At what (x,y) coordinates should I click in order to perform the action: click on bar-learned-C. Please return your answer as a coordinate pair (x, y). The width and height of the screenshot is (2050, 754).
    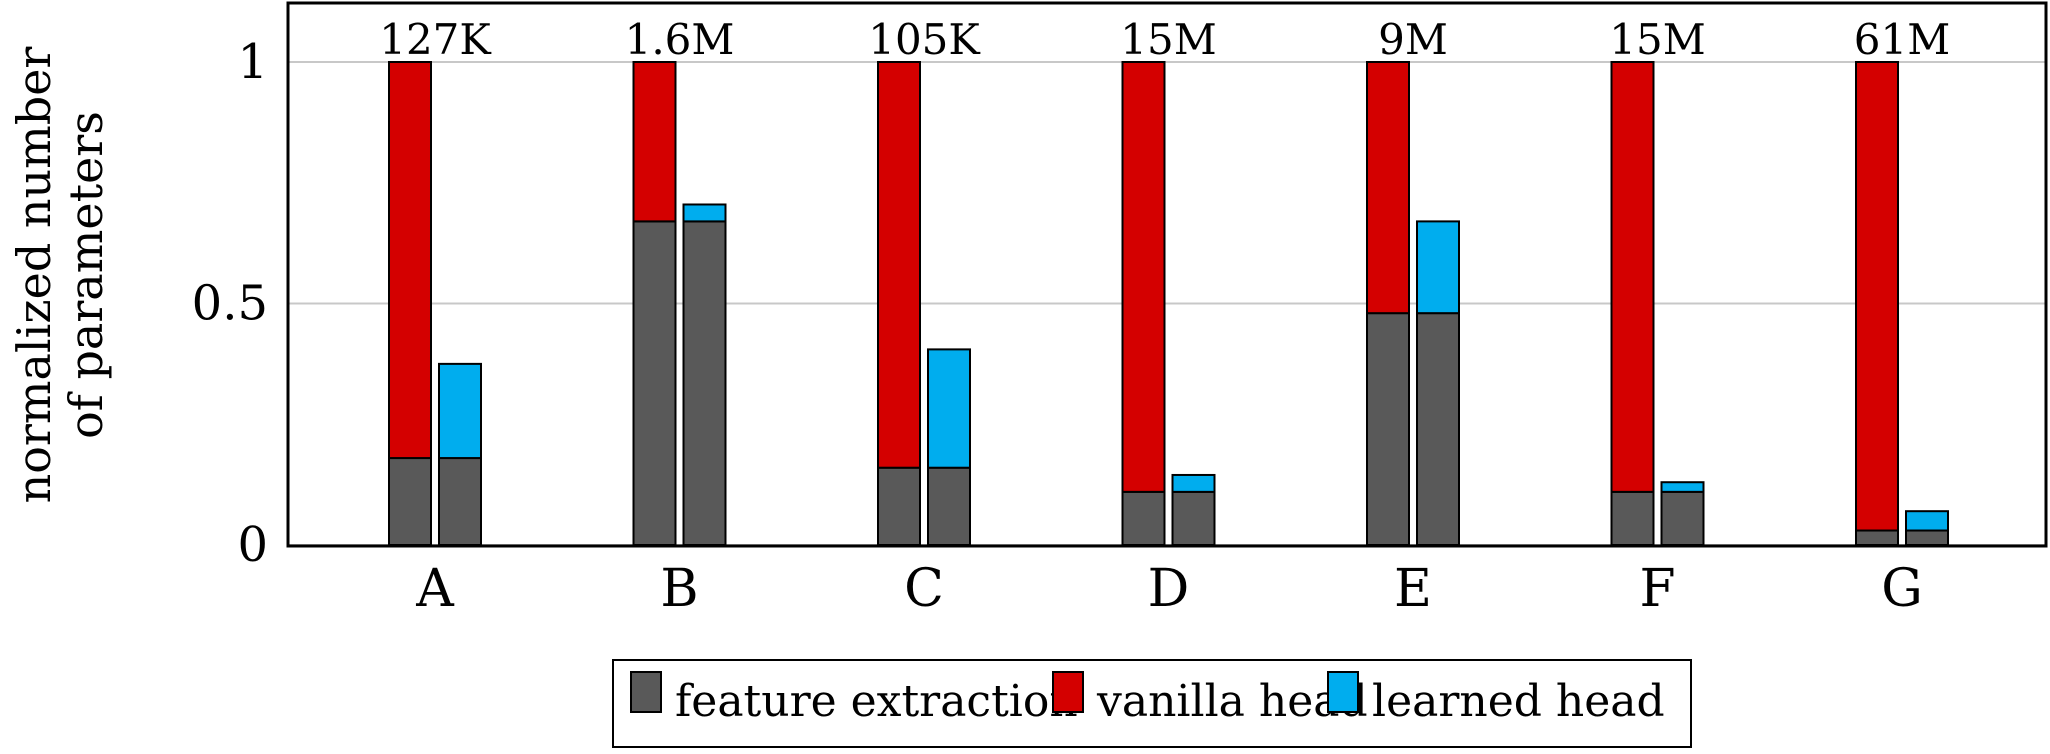
    Looking at the image, I should click on (949, 408).